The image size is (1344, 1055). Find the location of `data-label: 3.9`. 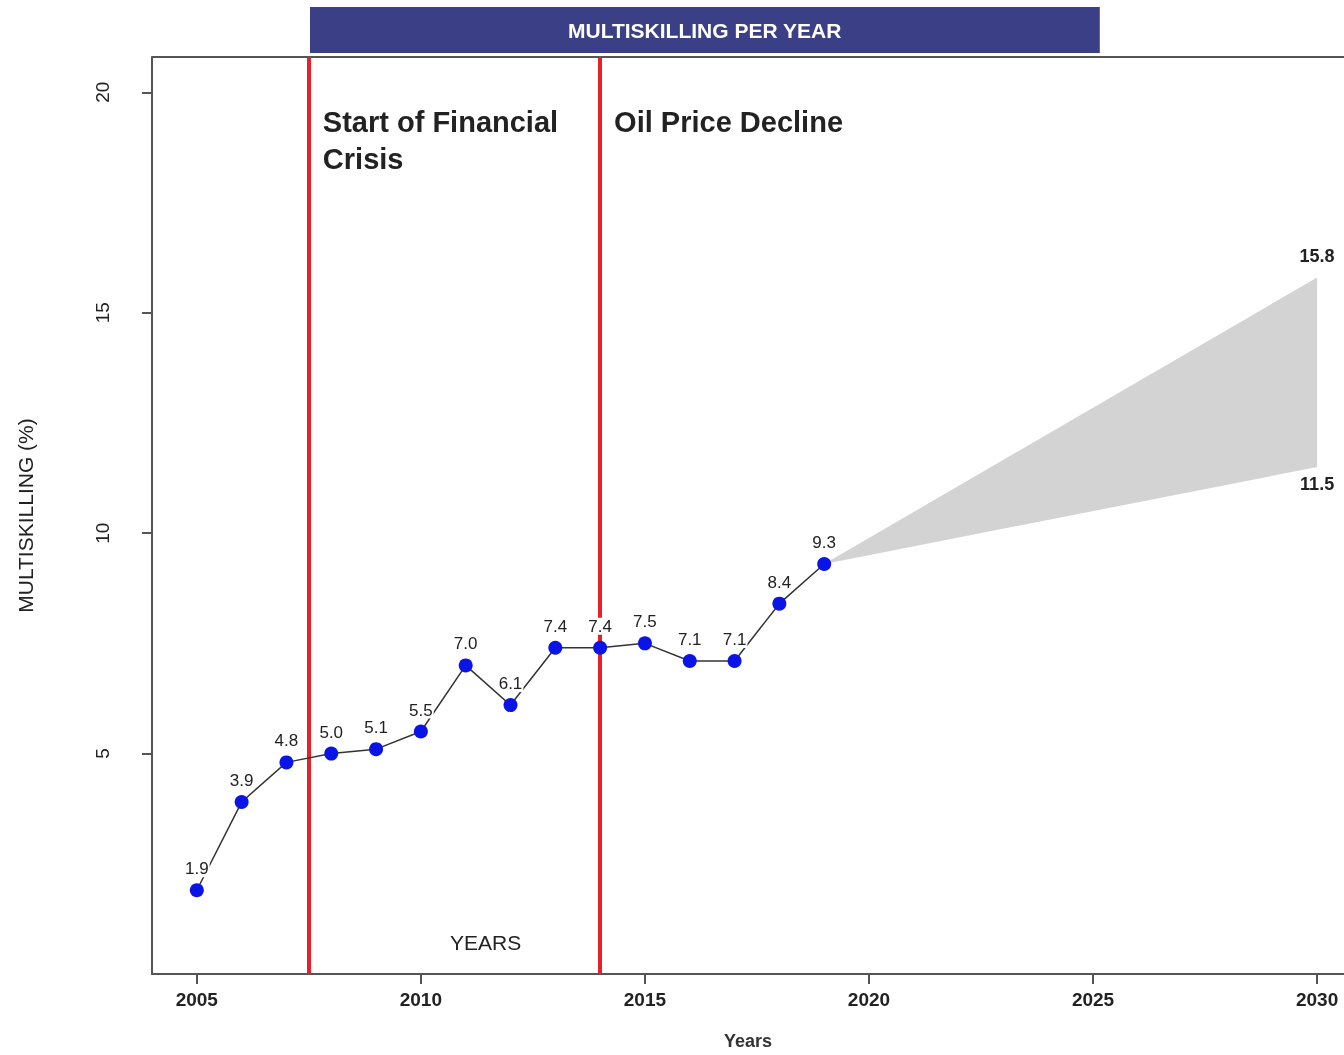

data-label: 3.9 is located at coordinates (241, 781).